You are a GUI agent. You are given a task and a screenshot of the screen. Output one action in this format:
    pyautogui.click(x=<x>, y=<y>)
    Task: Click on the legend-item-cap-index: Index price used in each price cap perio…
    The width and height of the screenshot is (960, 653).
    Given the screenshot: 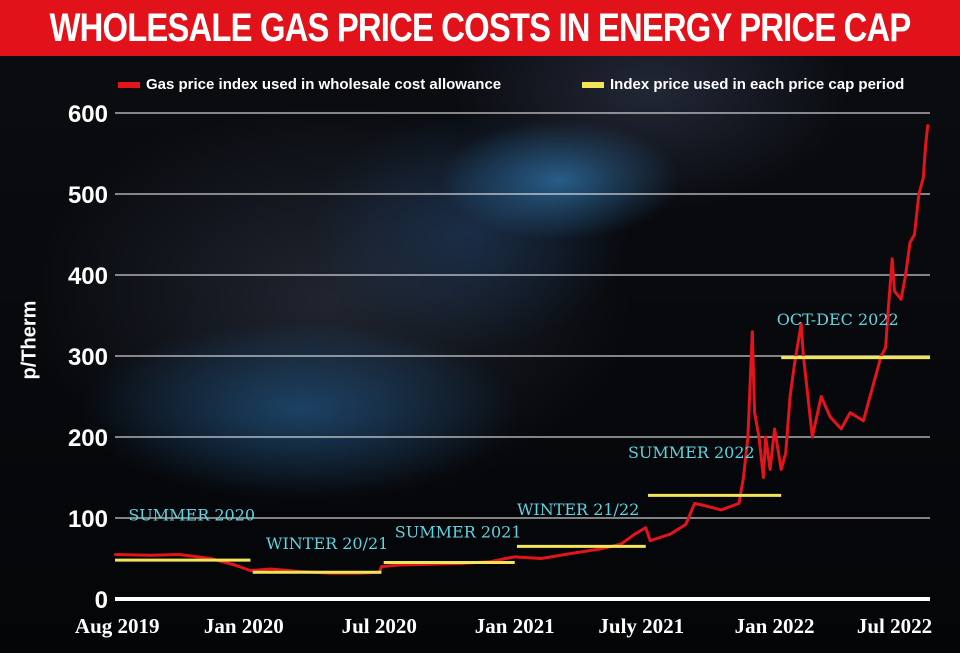 What is the action you would take?
    pyautogui.click(x=743, y=84)
    